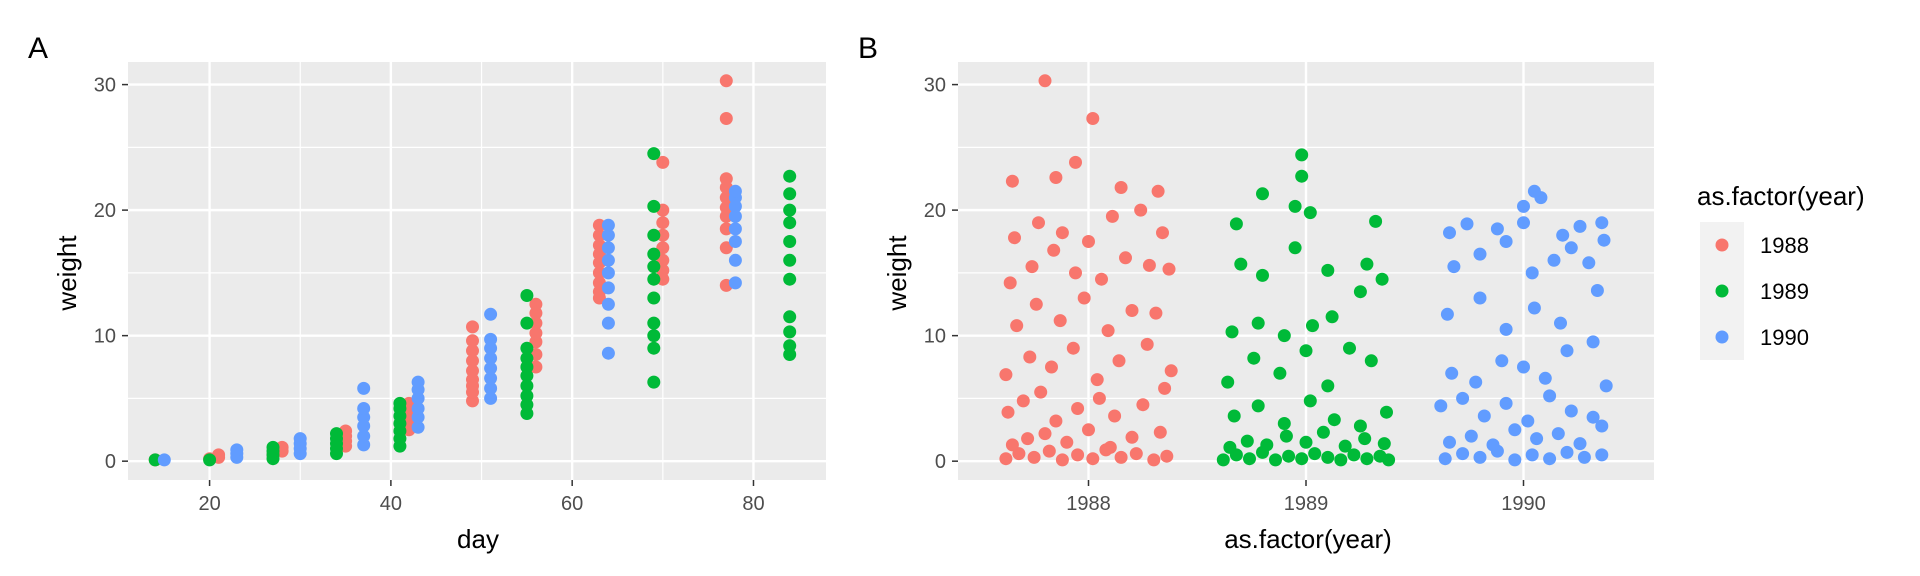 This screenshot has height=576, width=1920. What do you see at coordinates (391, 504) in the screenshot?
I see `tick-label-x: 40` at bounding box center [391, 504].